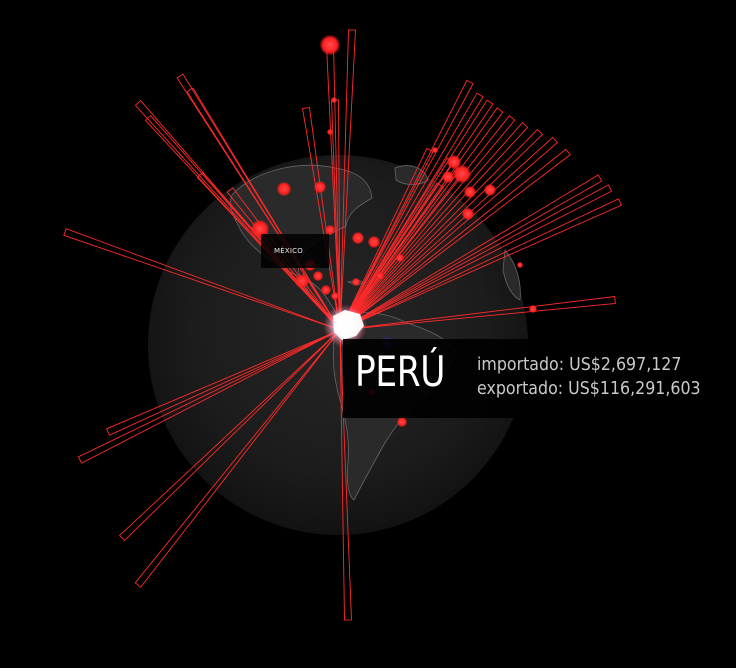  Describe the element at coordinates (589, 388) in the screenshot. I see `exported-value: exportado: US$116,291,603` at that location.